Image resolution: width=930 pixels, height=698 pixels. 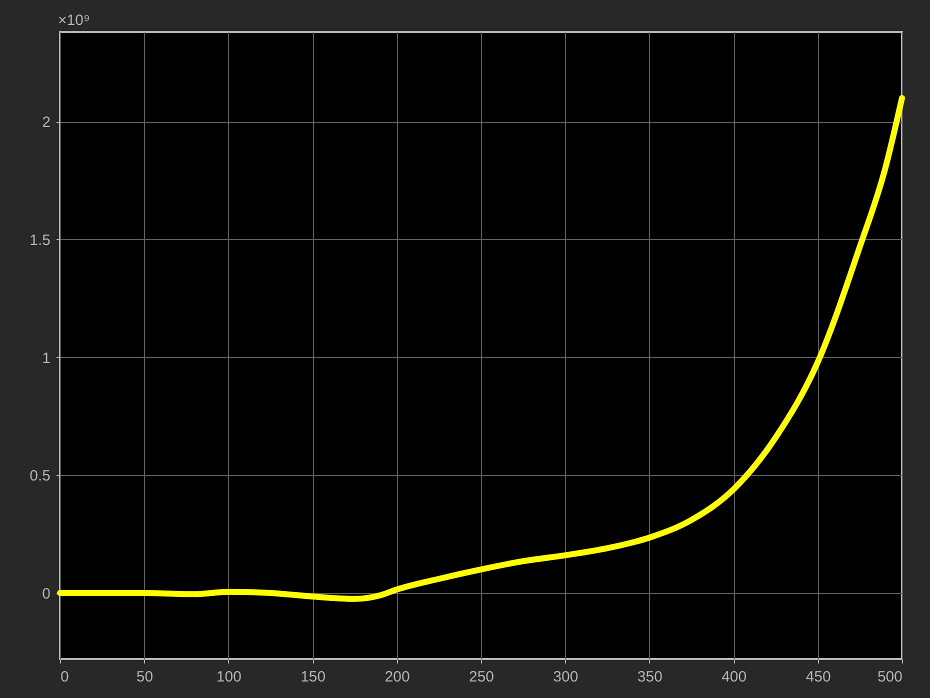 What do you see at coordinates (565, 677) in the screenshot?
I see `x-tick-label: 300` at bounding box center [565, 677].